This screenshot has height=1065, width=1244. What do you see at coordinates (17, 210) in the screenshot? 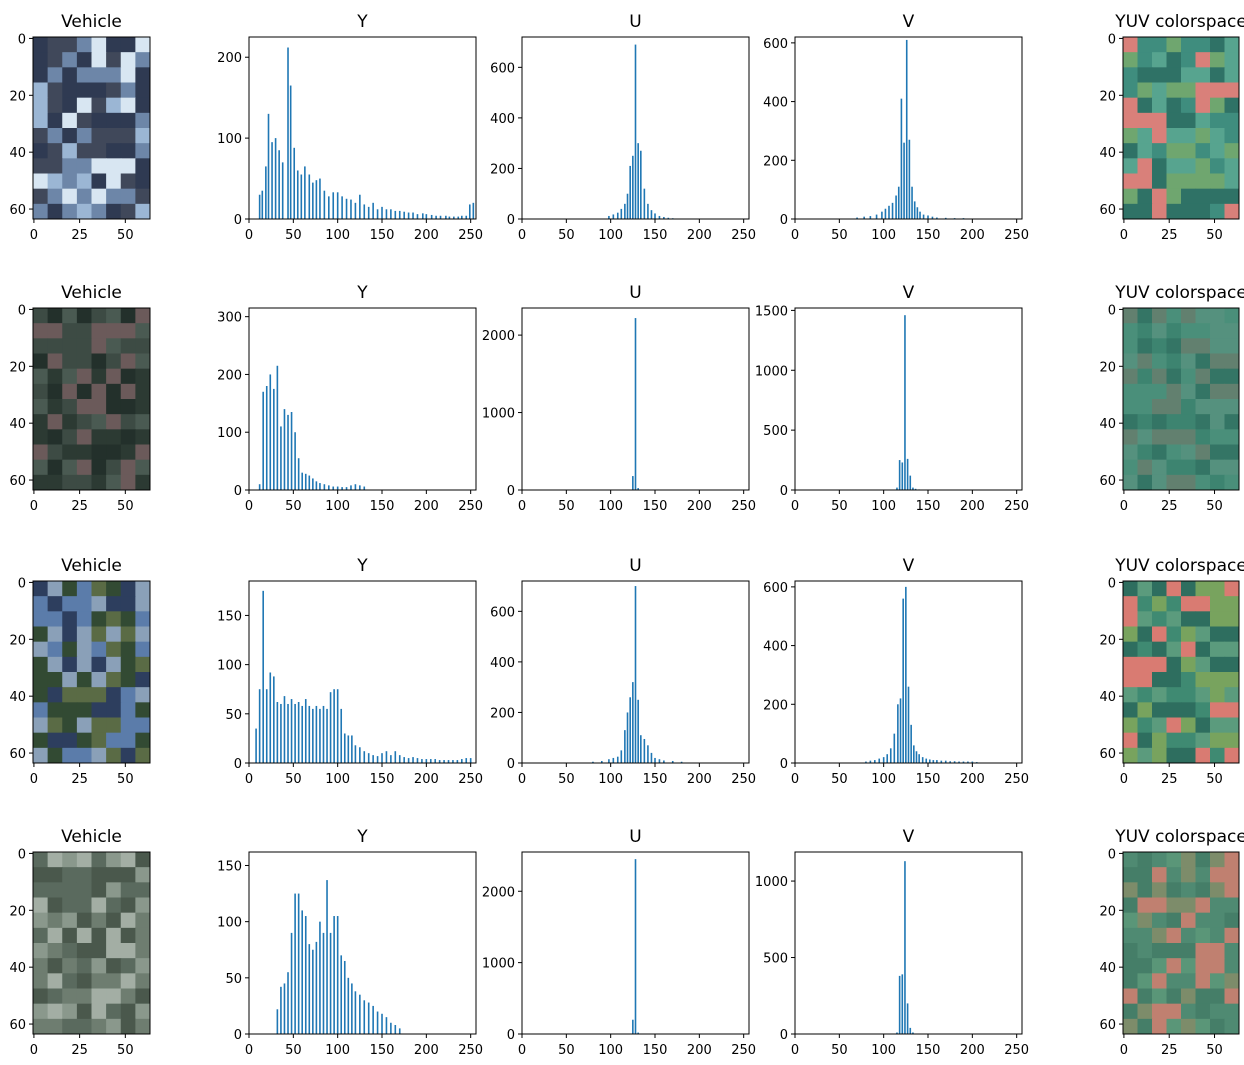
I see `row1-vehicle-image-ytick-label: 60` at bounding box center [17, 210].